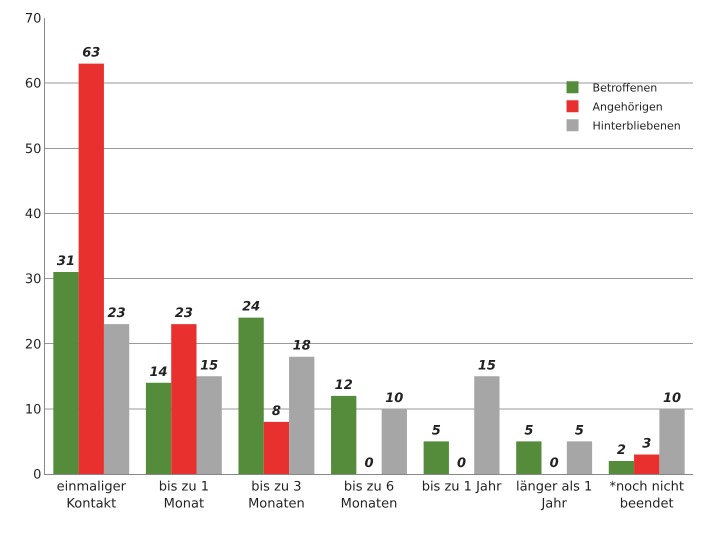  What do you see at coordinates (33, 280) in the screenshot?
I see `y-tick-label: 30` at bounding box center [33, 280].